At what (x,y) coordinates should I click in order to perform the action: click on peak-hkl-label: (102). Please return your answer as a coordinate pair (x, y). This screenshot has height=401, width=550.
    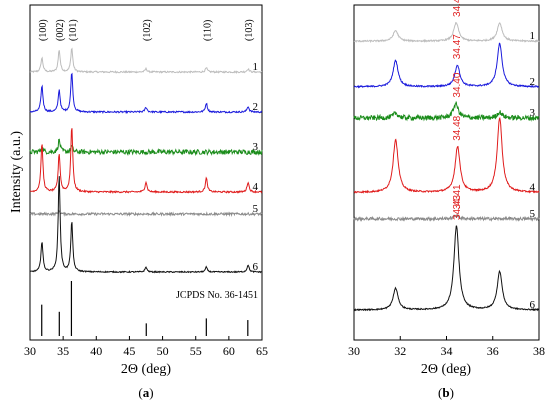
    Looking at the image, I should click on (147, 30).